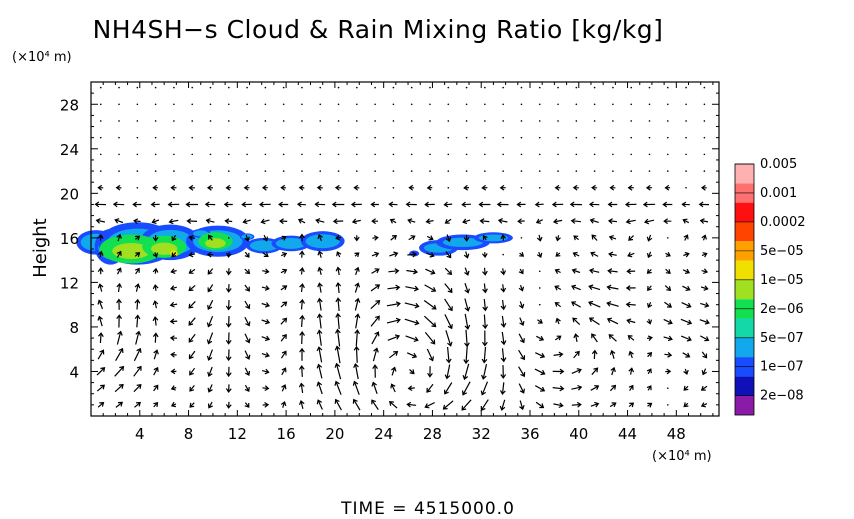  Describe the element at coordinates (432, 434) in the screenshot. I see `x-tick-label: 28` at that location.